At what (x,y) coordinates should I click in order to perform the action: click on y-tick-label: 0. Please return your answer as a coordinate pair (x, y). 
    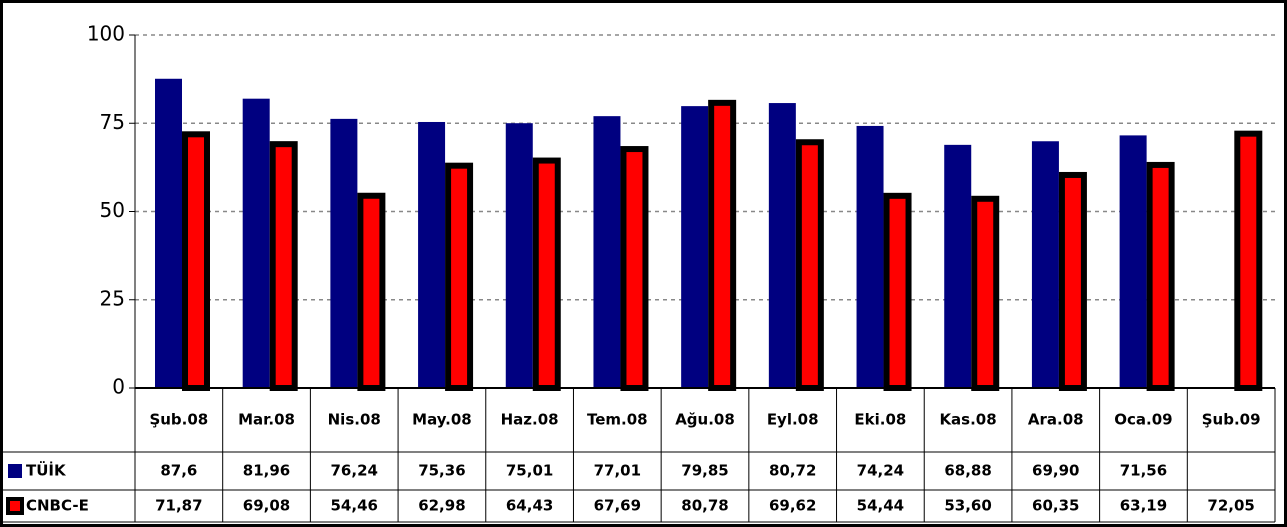
    Looking at the image, I should click on (118, 387).